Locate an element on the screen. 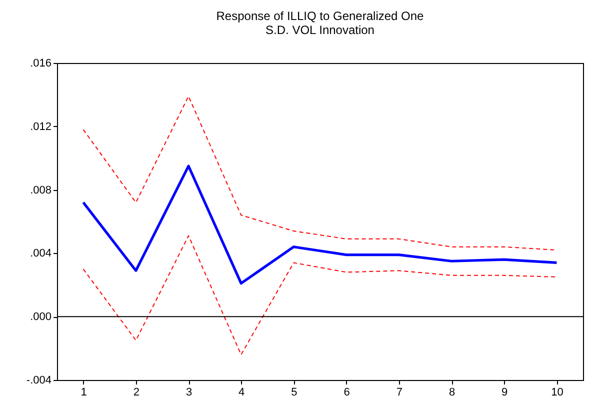 Image resolution: width=591 pixels, height=406 pixels. y-tick-label: .016 is located at coordinates (41, 64).